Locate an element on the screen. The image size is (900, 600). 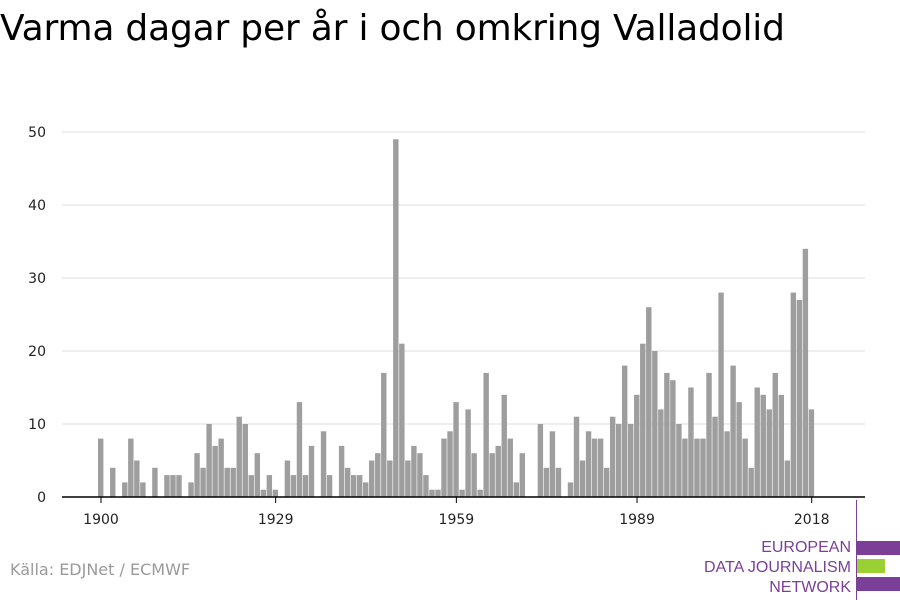
bar-1980 is located at coordinates (582, 478).